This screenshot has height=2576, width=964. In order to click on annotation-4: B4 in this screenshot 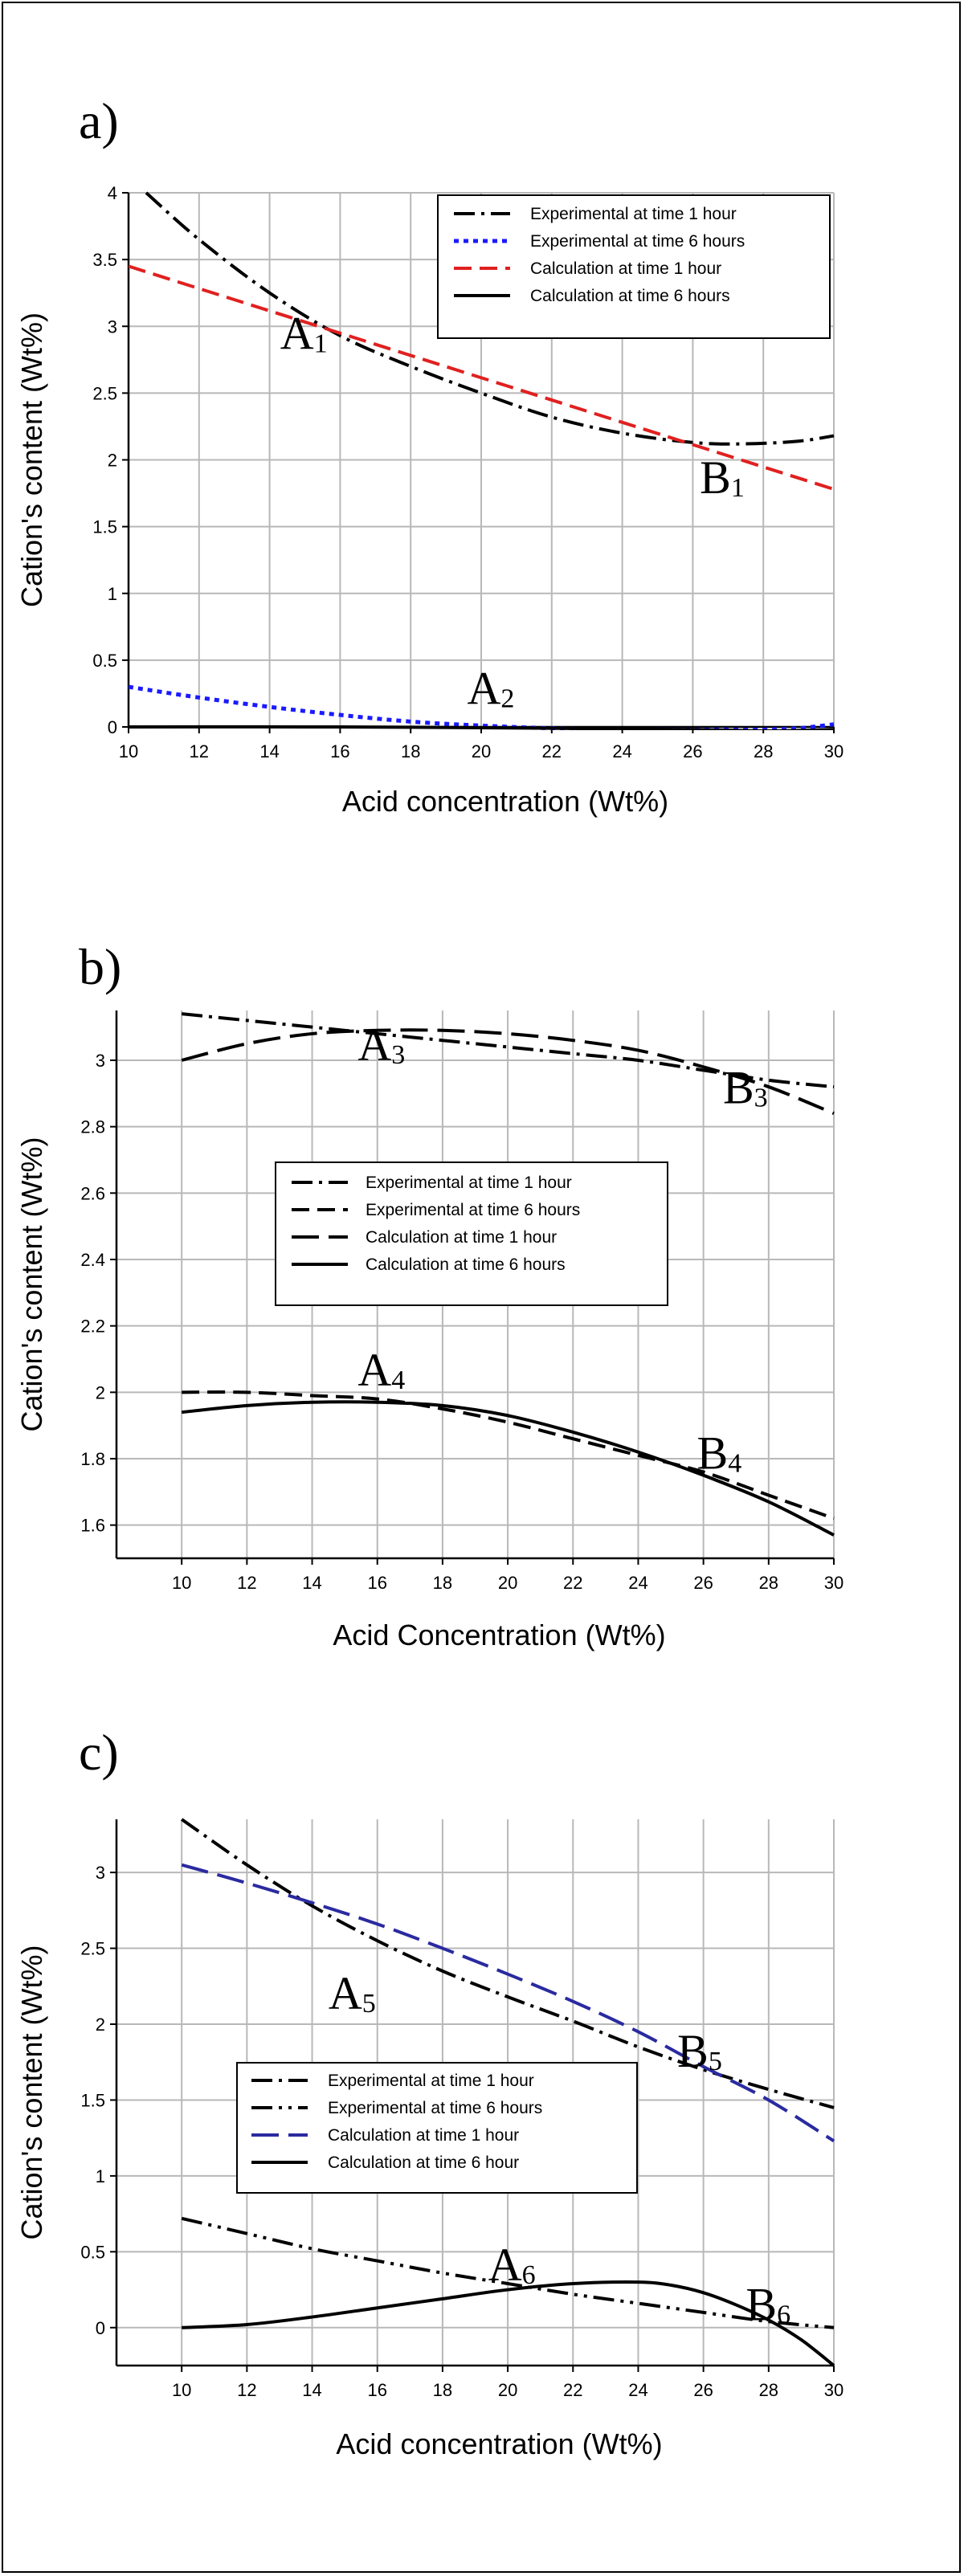, I will do `click(719, 1453)`.